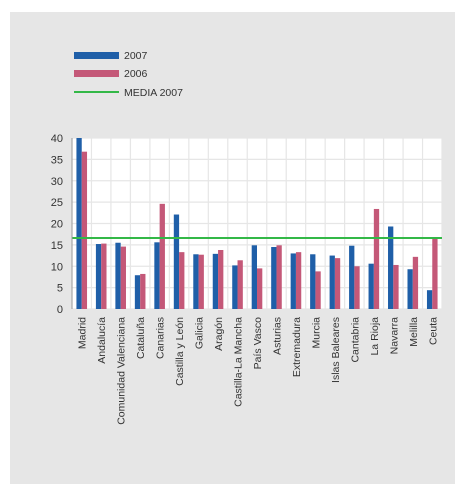 The height and width of the screenshot is (484, 465). I want to click on x-tick-label: La Rioja, so click(375, 336).